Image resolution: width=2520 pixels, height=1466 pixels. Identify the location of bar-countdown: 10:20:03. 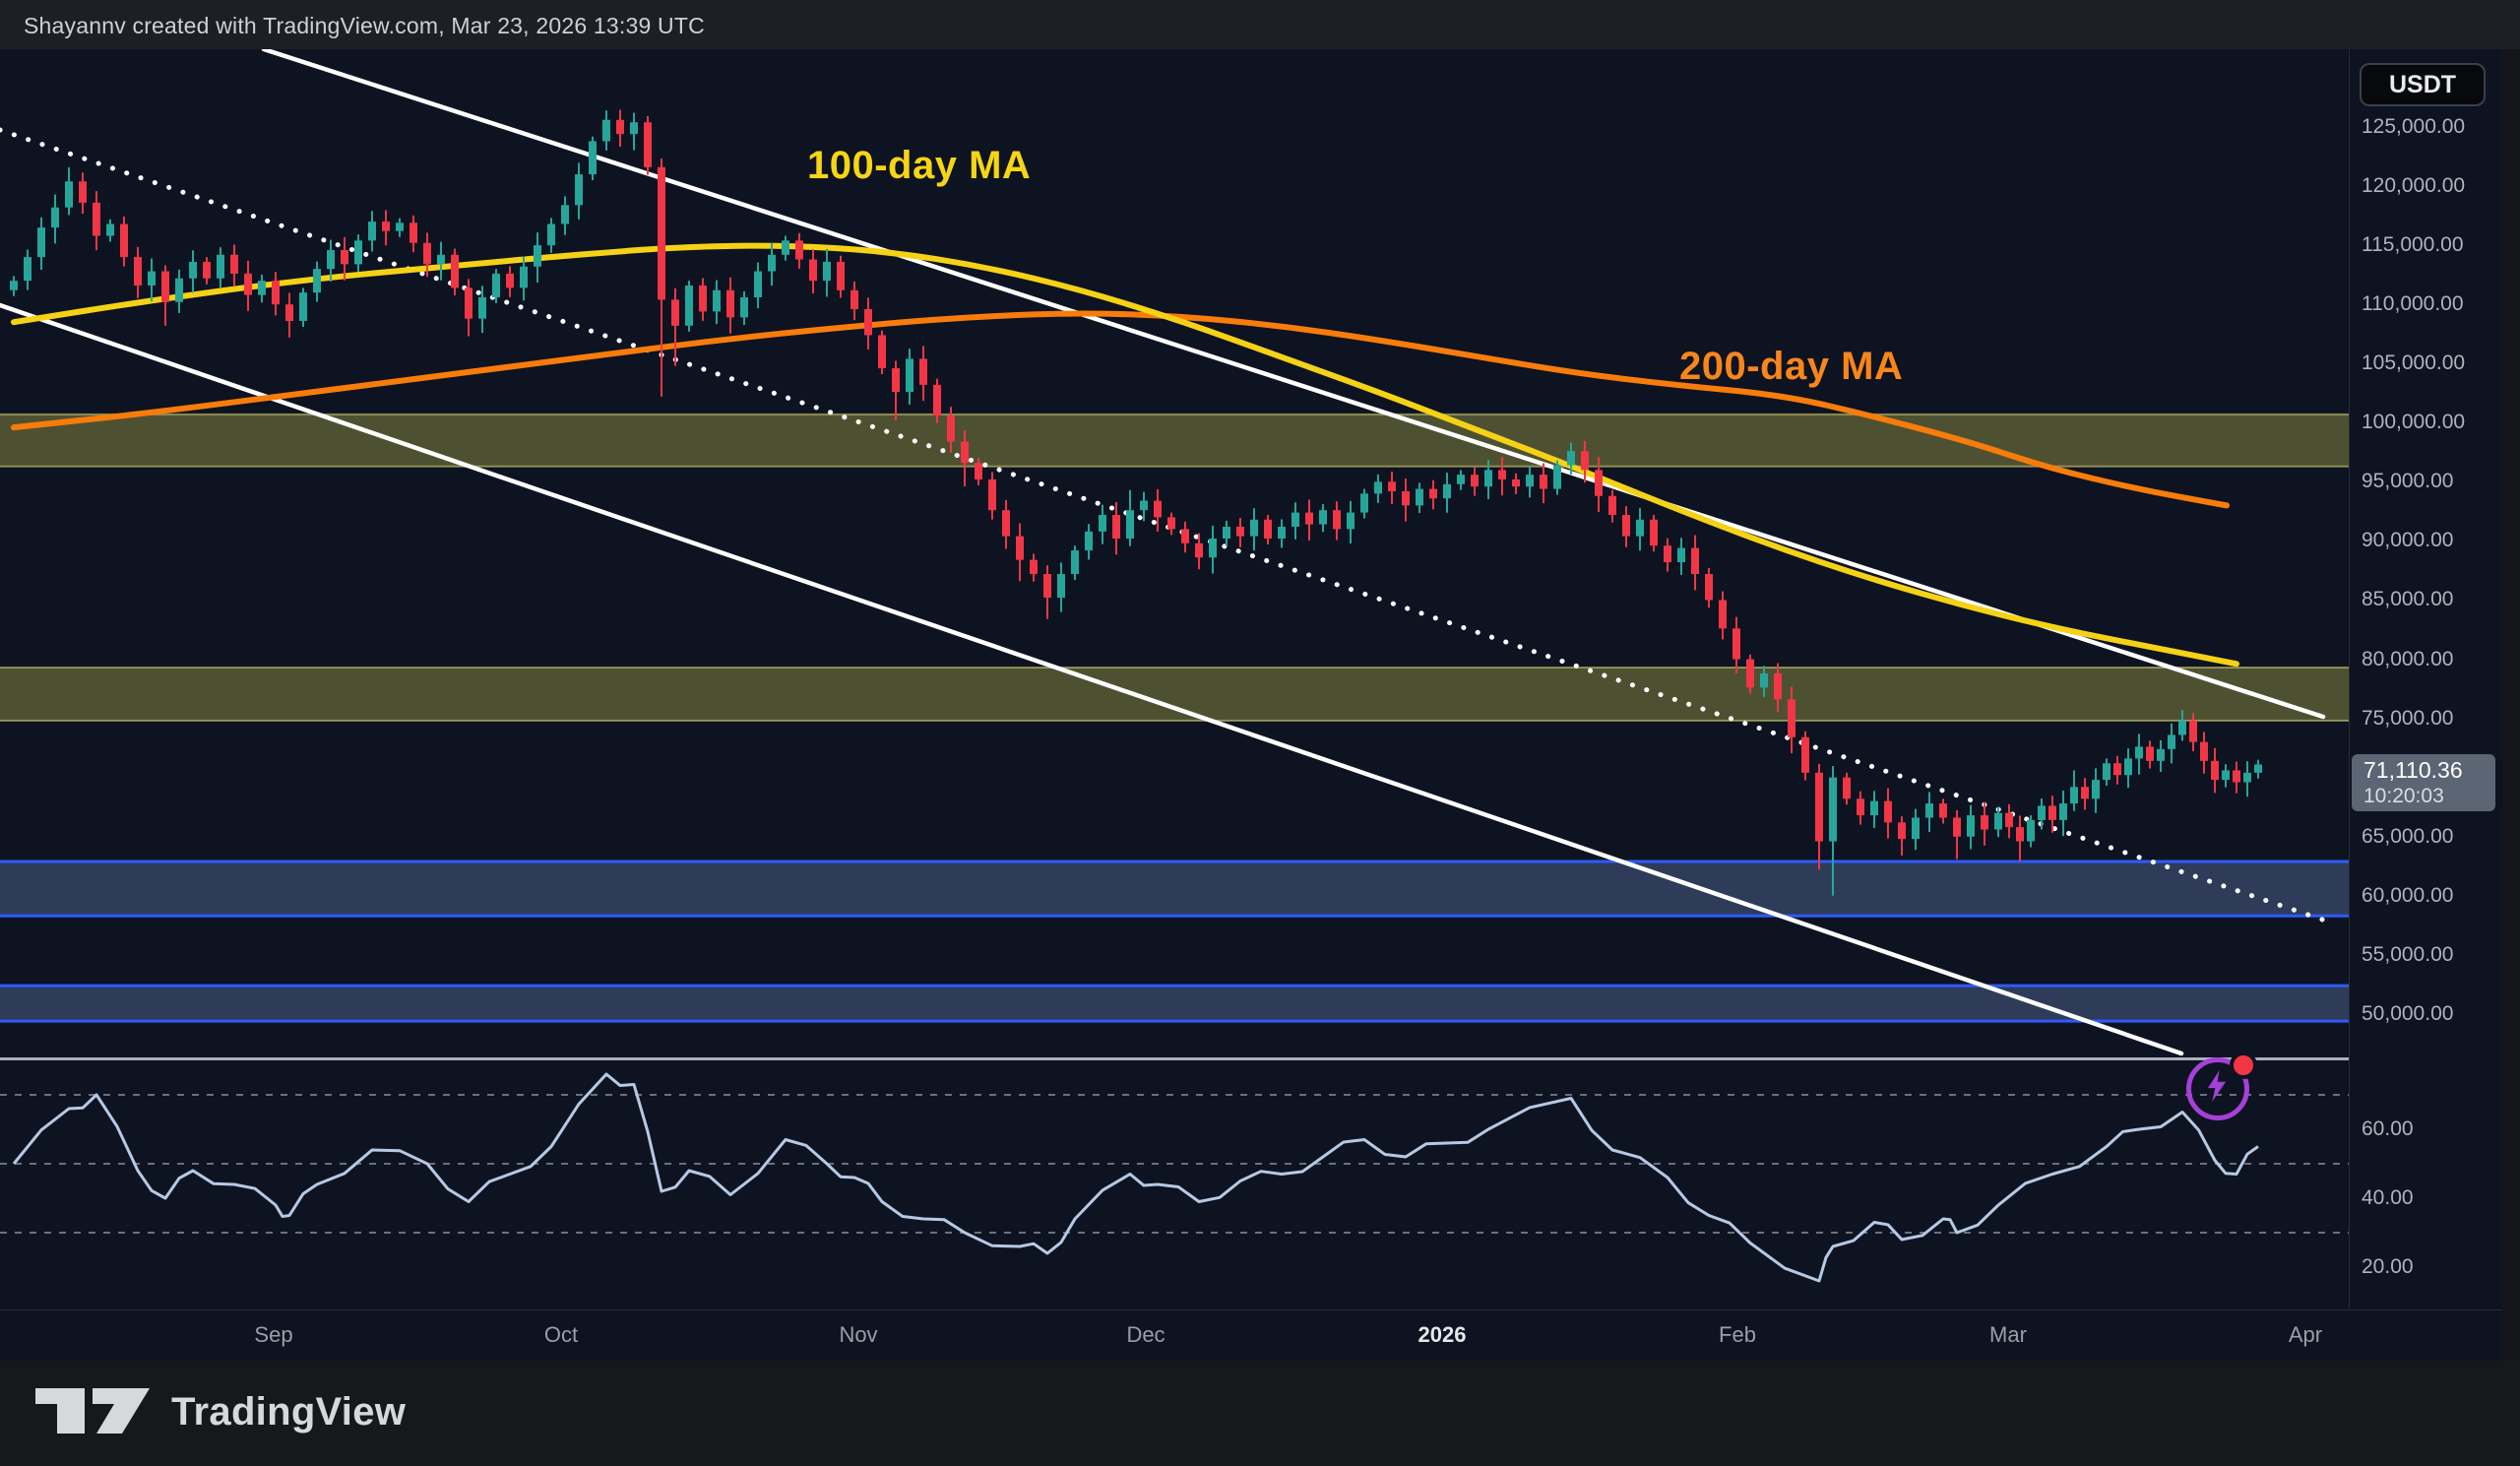
(2403, 796).